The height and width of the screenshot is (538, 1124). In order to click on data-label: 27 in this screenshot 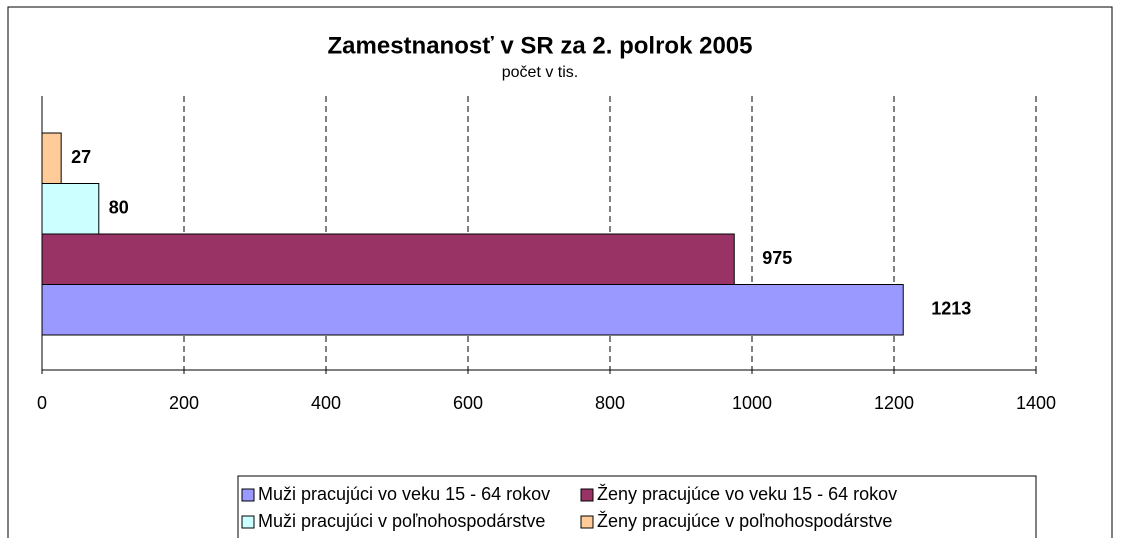, I will do `click(81, 157)`.